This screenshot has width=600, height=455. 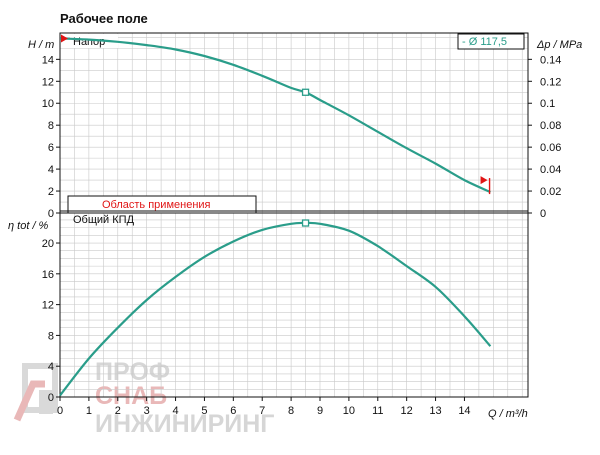 What do you see at coordinates (51, 321) in the screenshot?
I see `efficiency-y-ticks: 0 4 8 12 16 20` at bounding box center [51, 321].